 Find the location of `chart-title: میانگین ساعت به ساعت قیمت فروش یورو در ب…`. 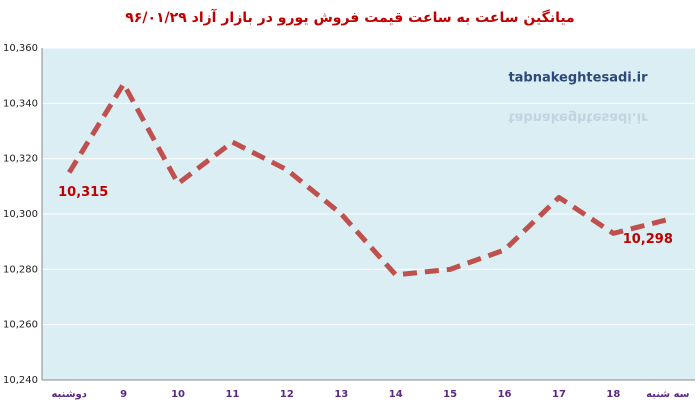

chart-title: میانگین ساعت به ساعت قیمت فروش یورو در ب… is located at coordinates (349, 17).